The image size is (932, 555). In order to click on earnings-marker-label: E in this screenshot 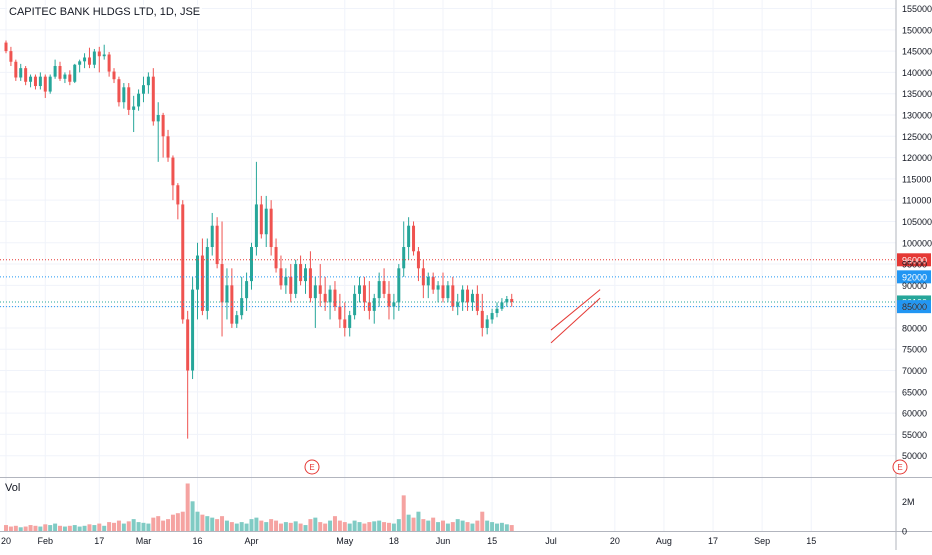, I will do `click(899, 467)`.